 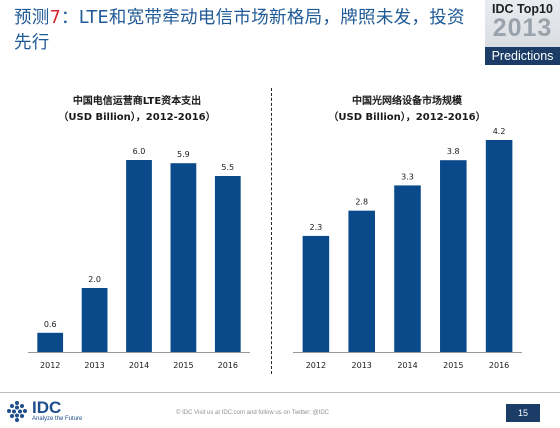 What do you see at coordinates (522, 28) in the screenshot?
I see `badge-year: 2013` at bounding box center [522, 28].